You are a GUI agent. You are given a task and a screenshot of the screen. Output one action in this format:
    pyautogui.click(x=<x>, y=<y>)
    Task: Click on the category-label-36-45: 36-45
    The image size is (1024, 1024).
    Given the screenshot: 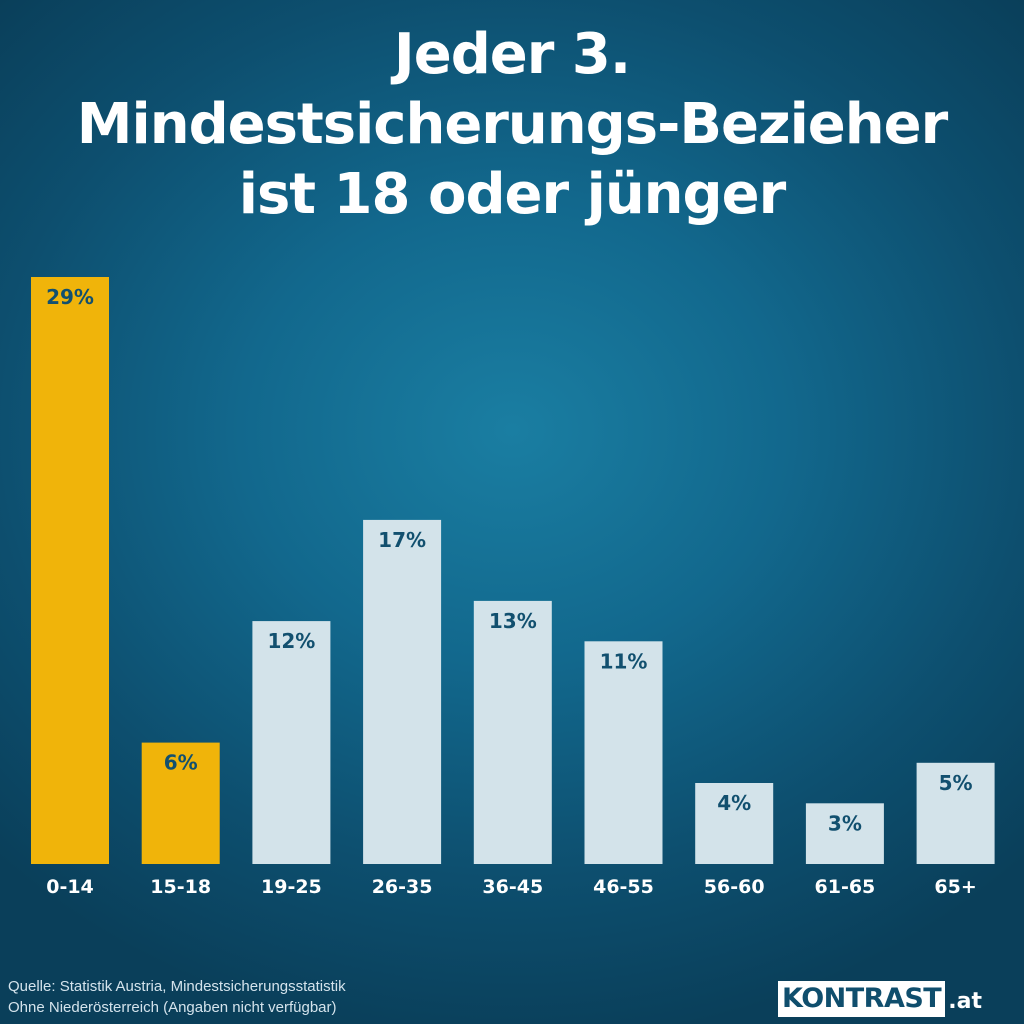 What is the action you would take?
    pyautogui.click(x=512, y=887)
    